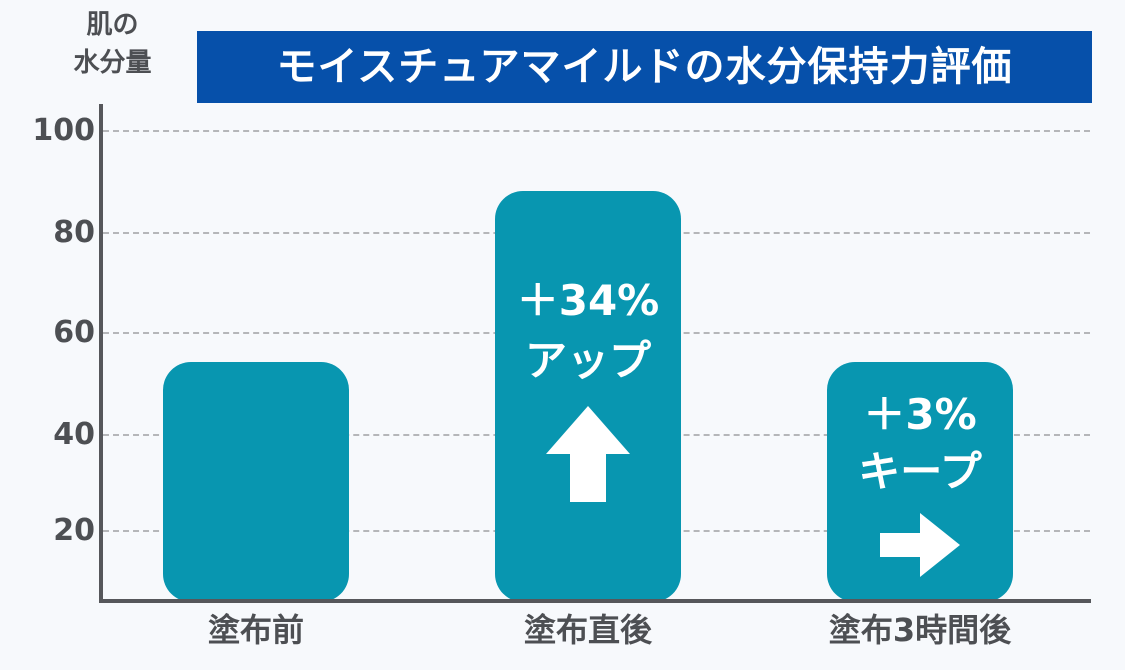 Image resolution: width=1125 pixels, height=670 pixels. I want to click on bar-annotation-percent: ＋3%, so click(920, 414).